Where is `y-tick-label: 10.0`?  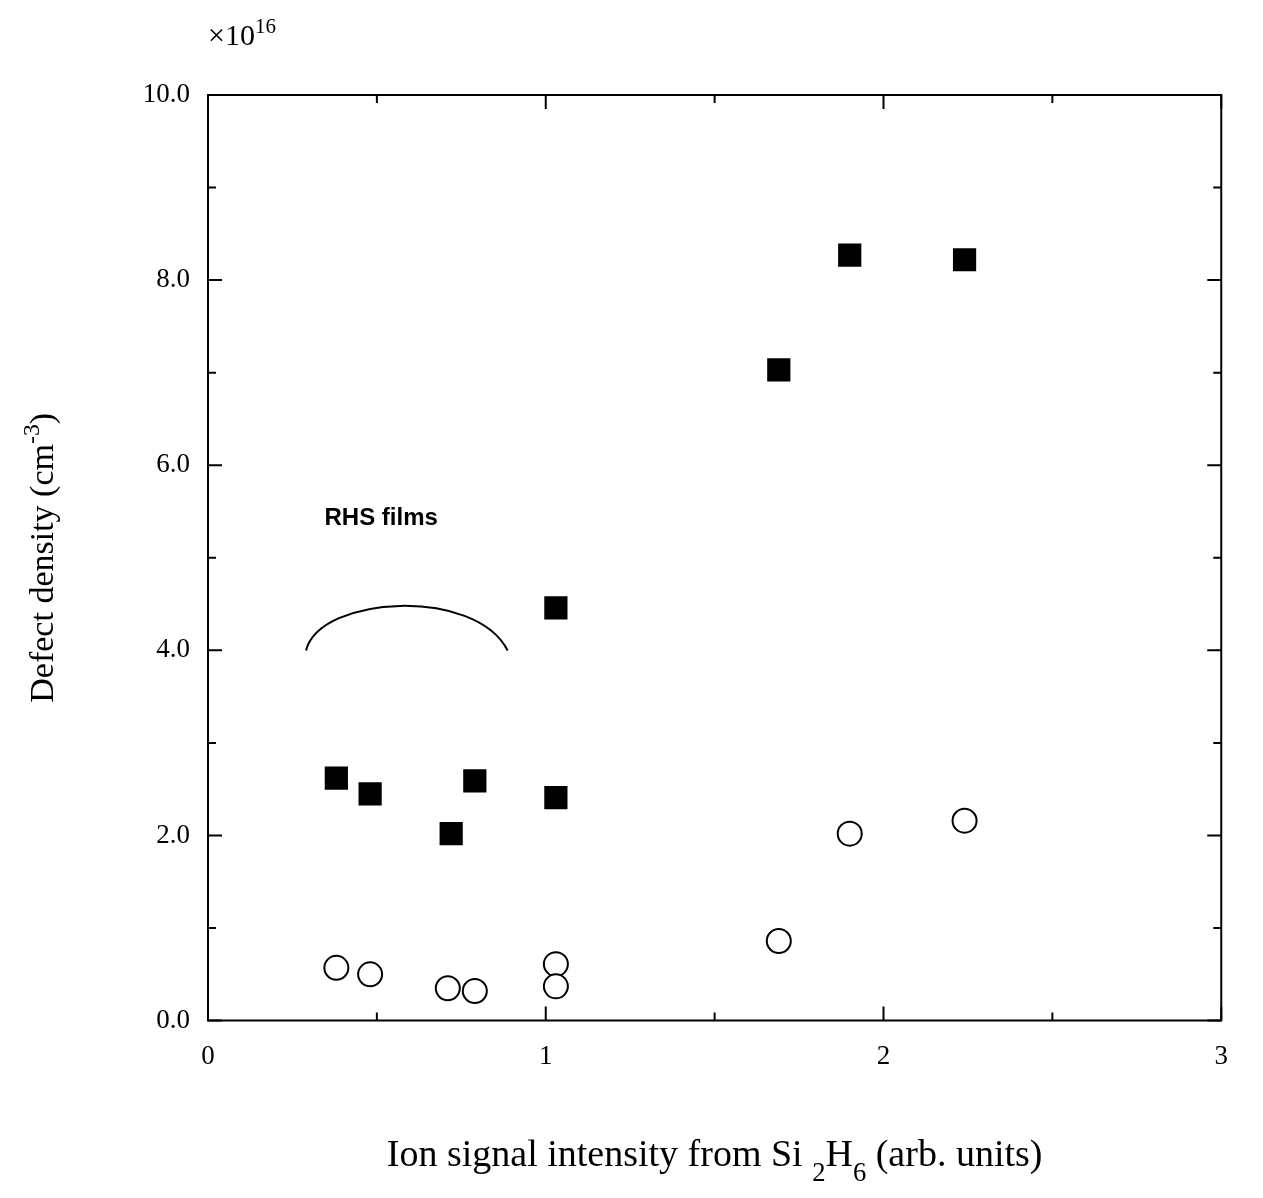 y-tick-label: 10.0 is located at coordinates (166, 93).